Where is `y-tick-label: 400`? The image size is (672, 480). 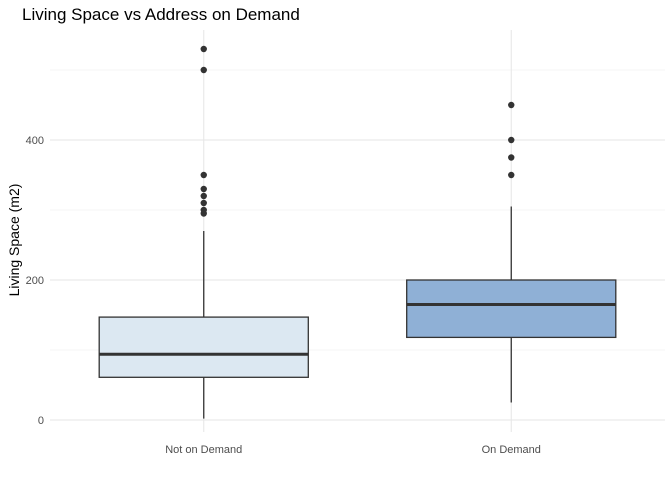
y-tick-label: 400 is located at coordinates (35, 141).